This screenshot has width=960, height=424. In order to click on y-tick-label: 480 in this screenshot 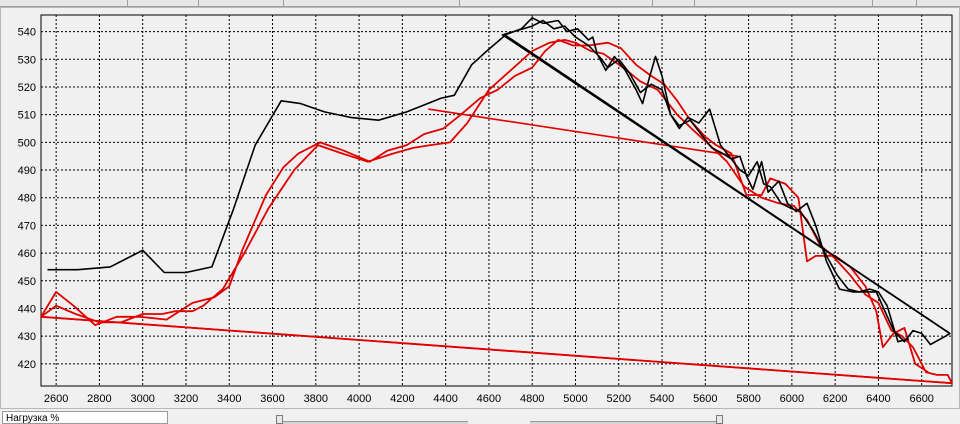, I will do `click(27, 199)`.